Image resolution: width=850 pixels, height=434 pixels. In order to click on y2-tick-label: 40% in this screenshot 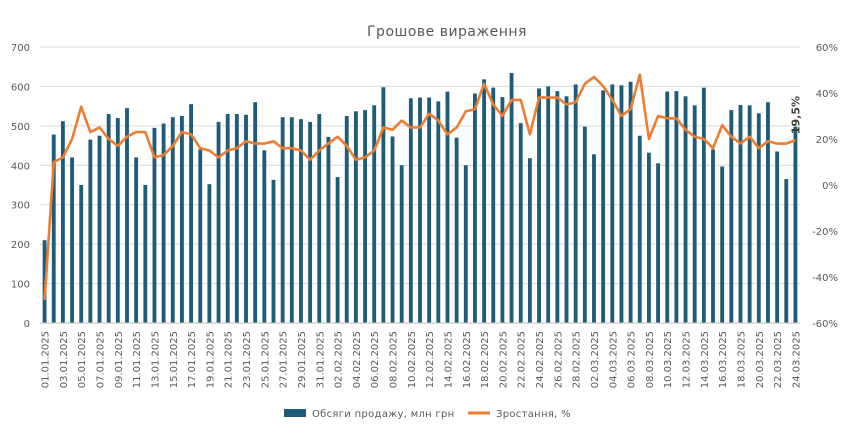, I will do `click(827, 94)`.